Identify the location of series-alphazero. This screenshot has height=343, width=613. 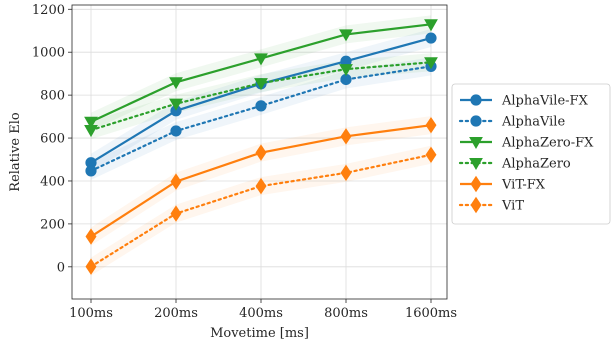
(261, 97).